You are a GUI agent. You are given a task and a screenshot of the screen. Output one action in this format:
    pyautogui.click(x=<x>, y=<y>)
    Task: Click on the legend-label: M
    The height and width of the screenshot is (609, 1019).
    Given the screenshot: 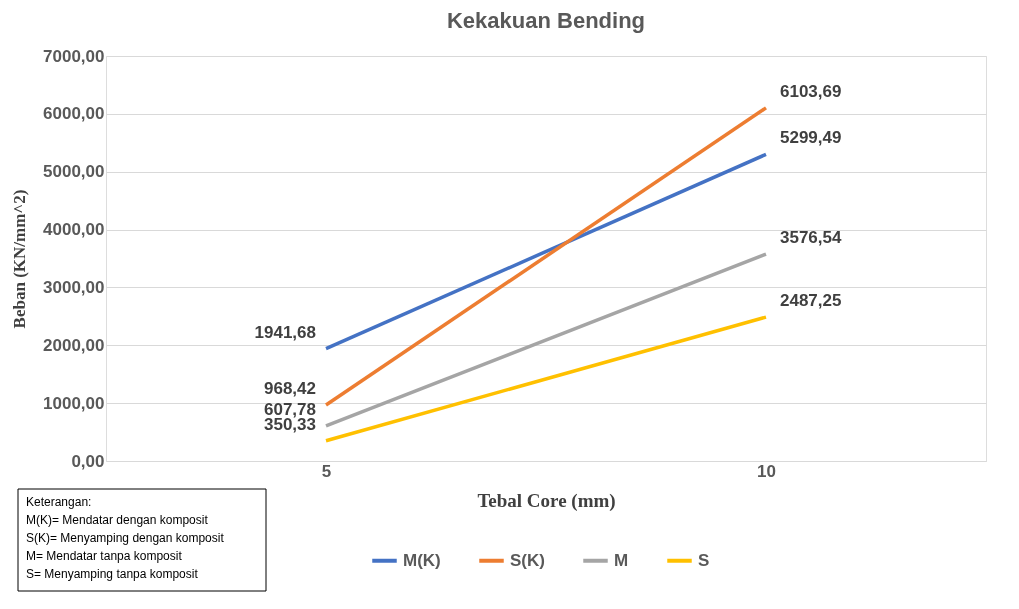 What is the action you would take?
    pyautogui.click(x=621, y=560)
    